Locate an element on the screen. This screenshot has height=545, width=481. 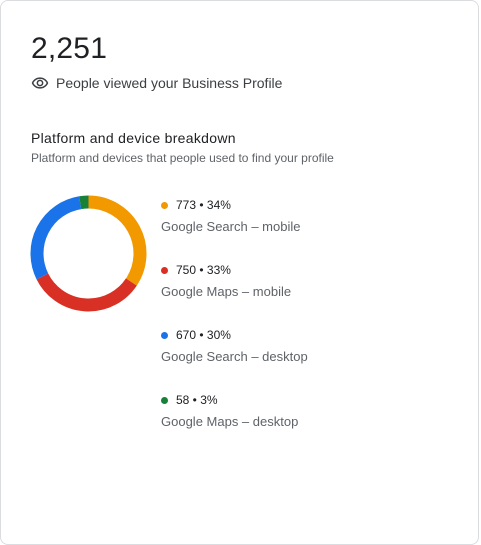
legend-value-row: 773 • 34% is located at coordinates (311, 205).